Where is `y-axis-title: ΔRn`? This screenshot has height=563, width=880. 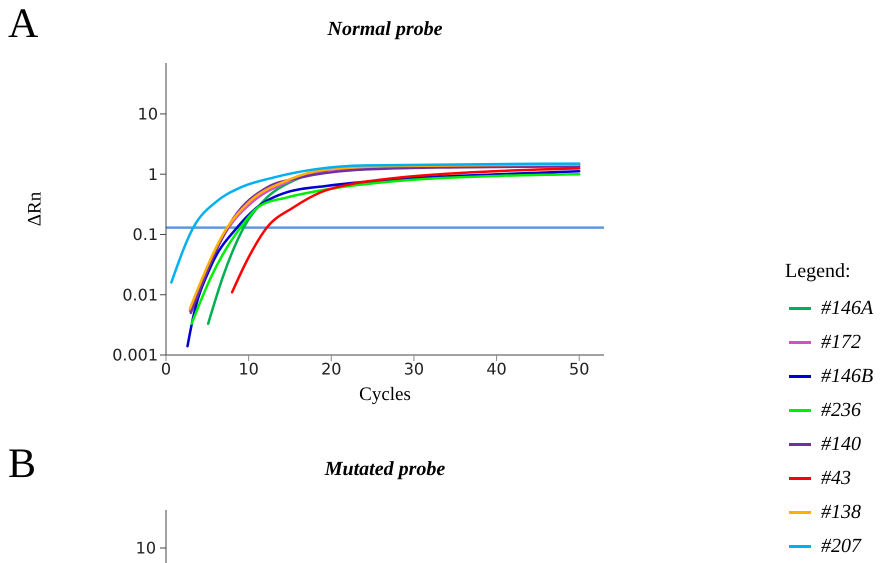 y-axis-title: ΔRn is located at coordinates (35, 208).